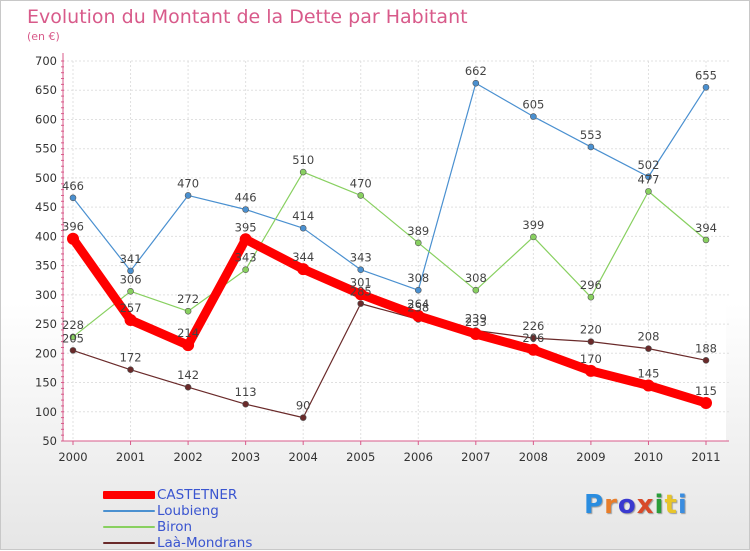 The height and width of the screenshot is (551, 750). I want to click on x-tick-label: 2000, so click(72, 457).